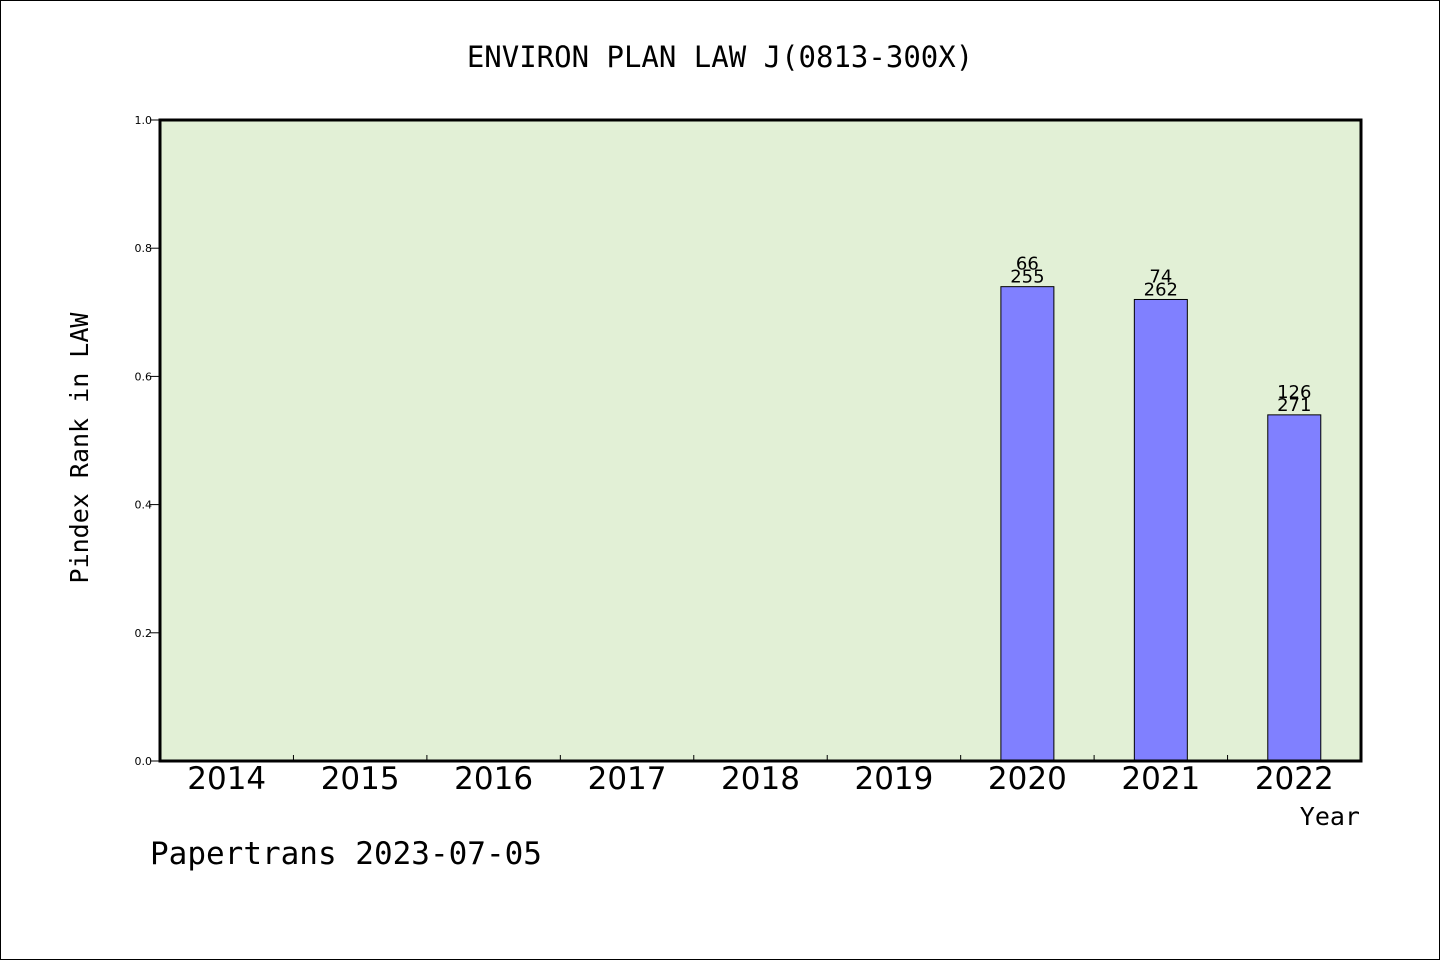 This screenshot has height=960, width=1440. What do you see at coordinates (1330, 816) in the screenshot?
I see `x-axis-label: Year` at bounding box center [1330, 816].